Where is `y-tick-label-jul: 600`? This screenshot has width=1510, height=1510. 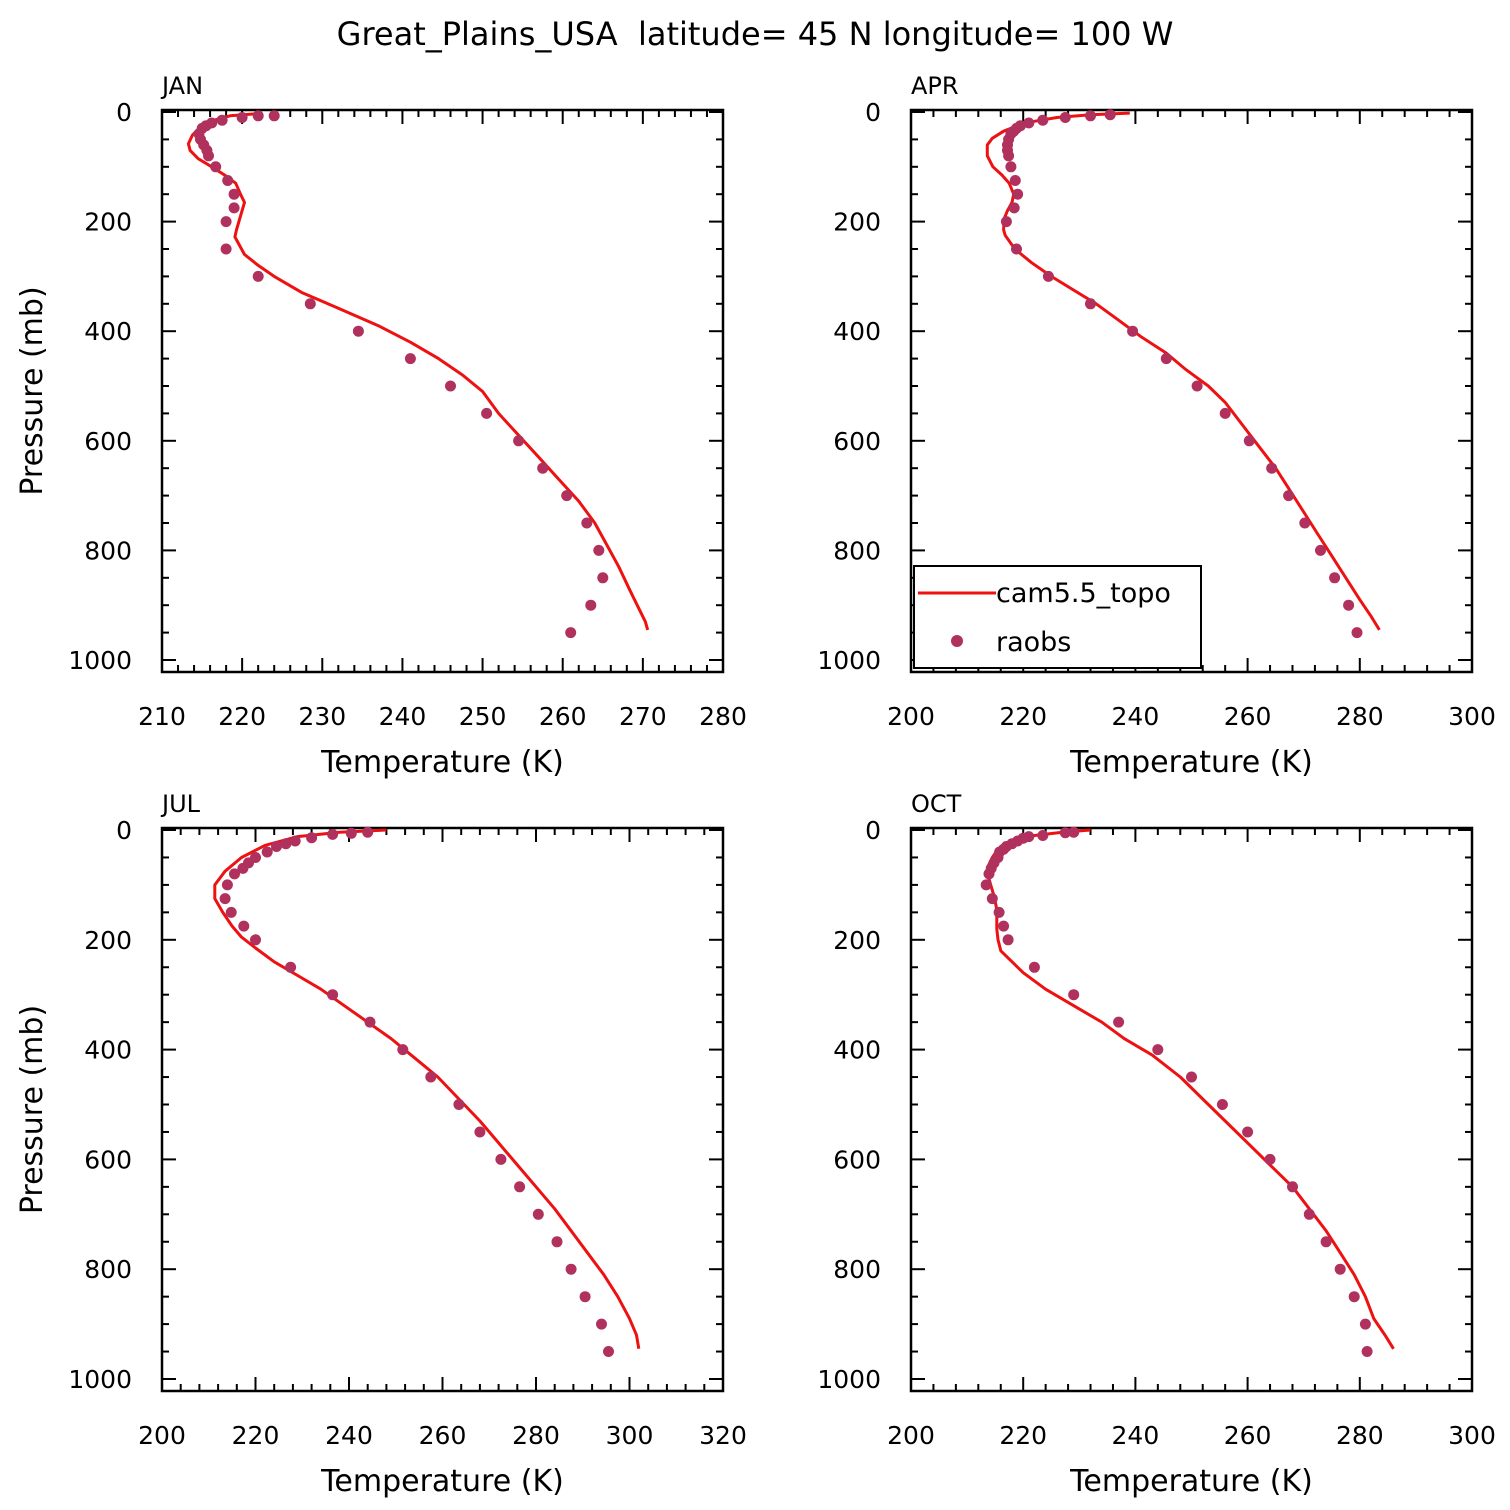
y-tick-label-jul: 600 is located at coordinates (108, 1159).